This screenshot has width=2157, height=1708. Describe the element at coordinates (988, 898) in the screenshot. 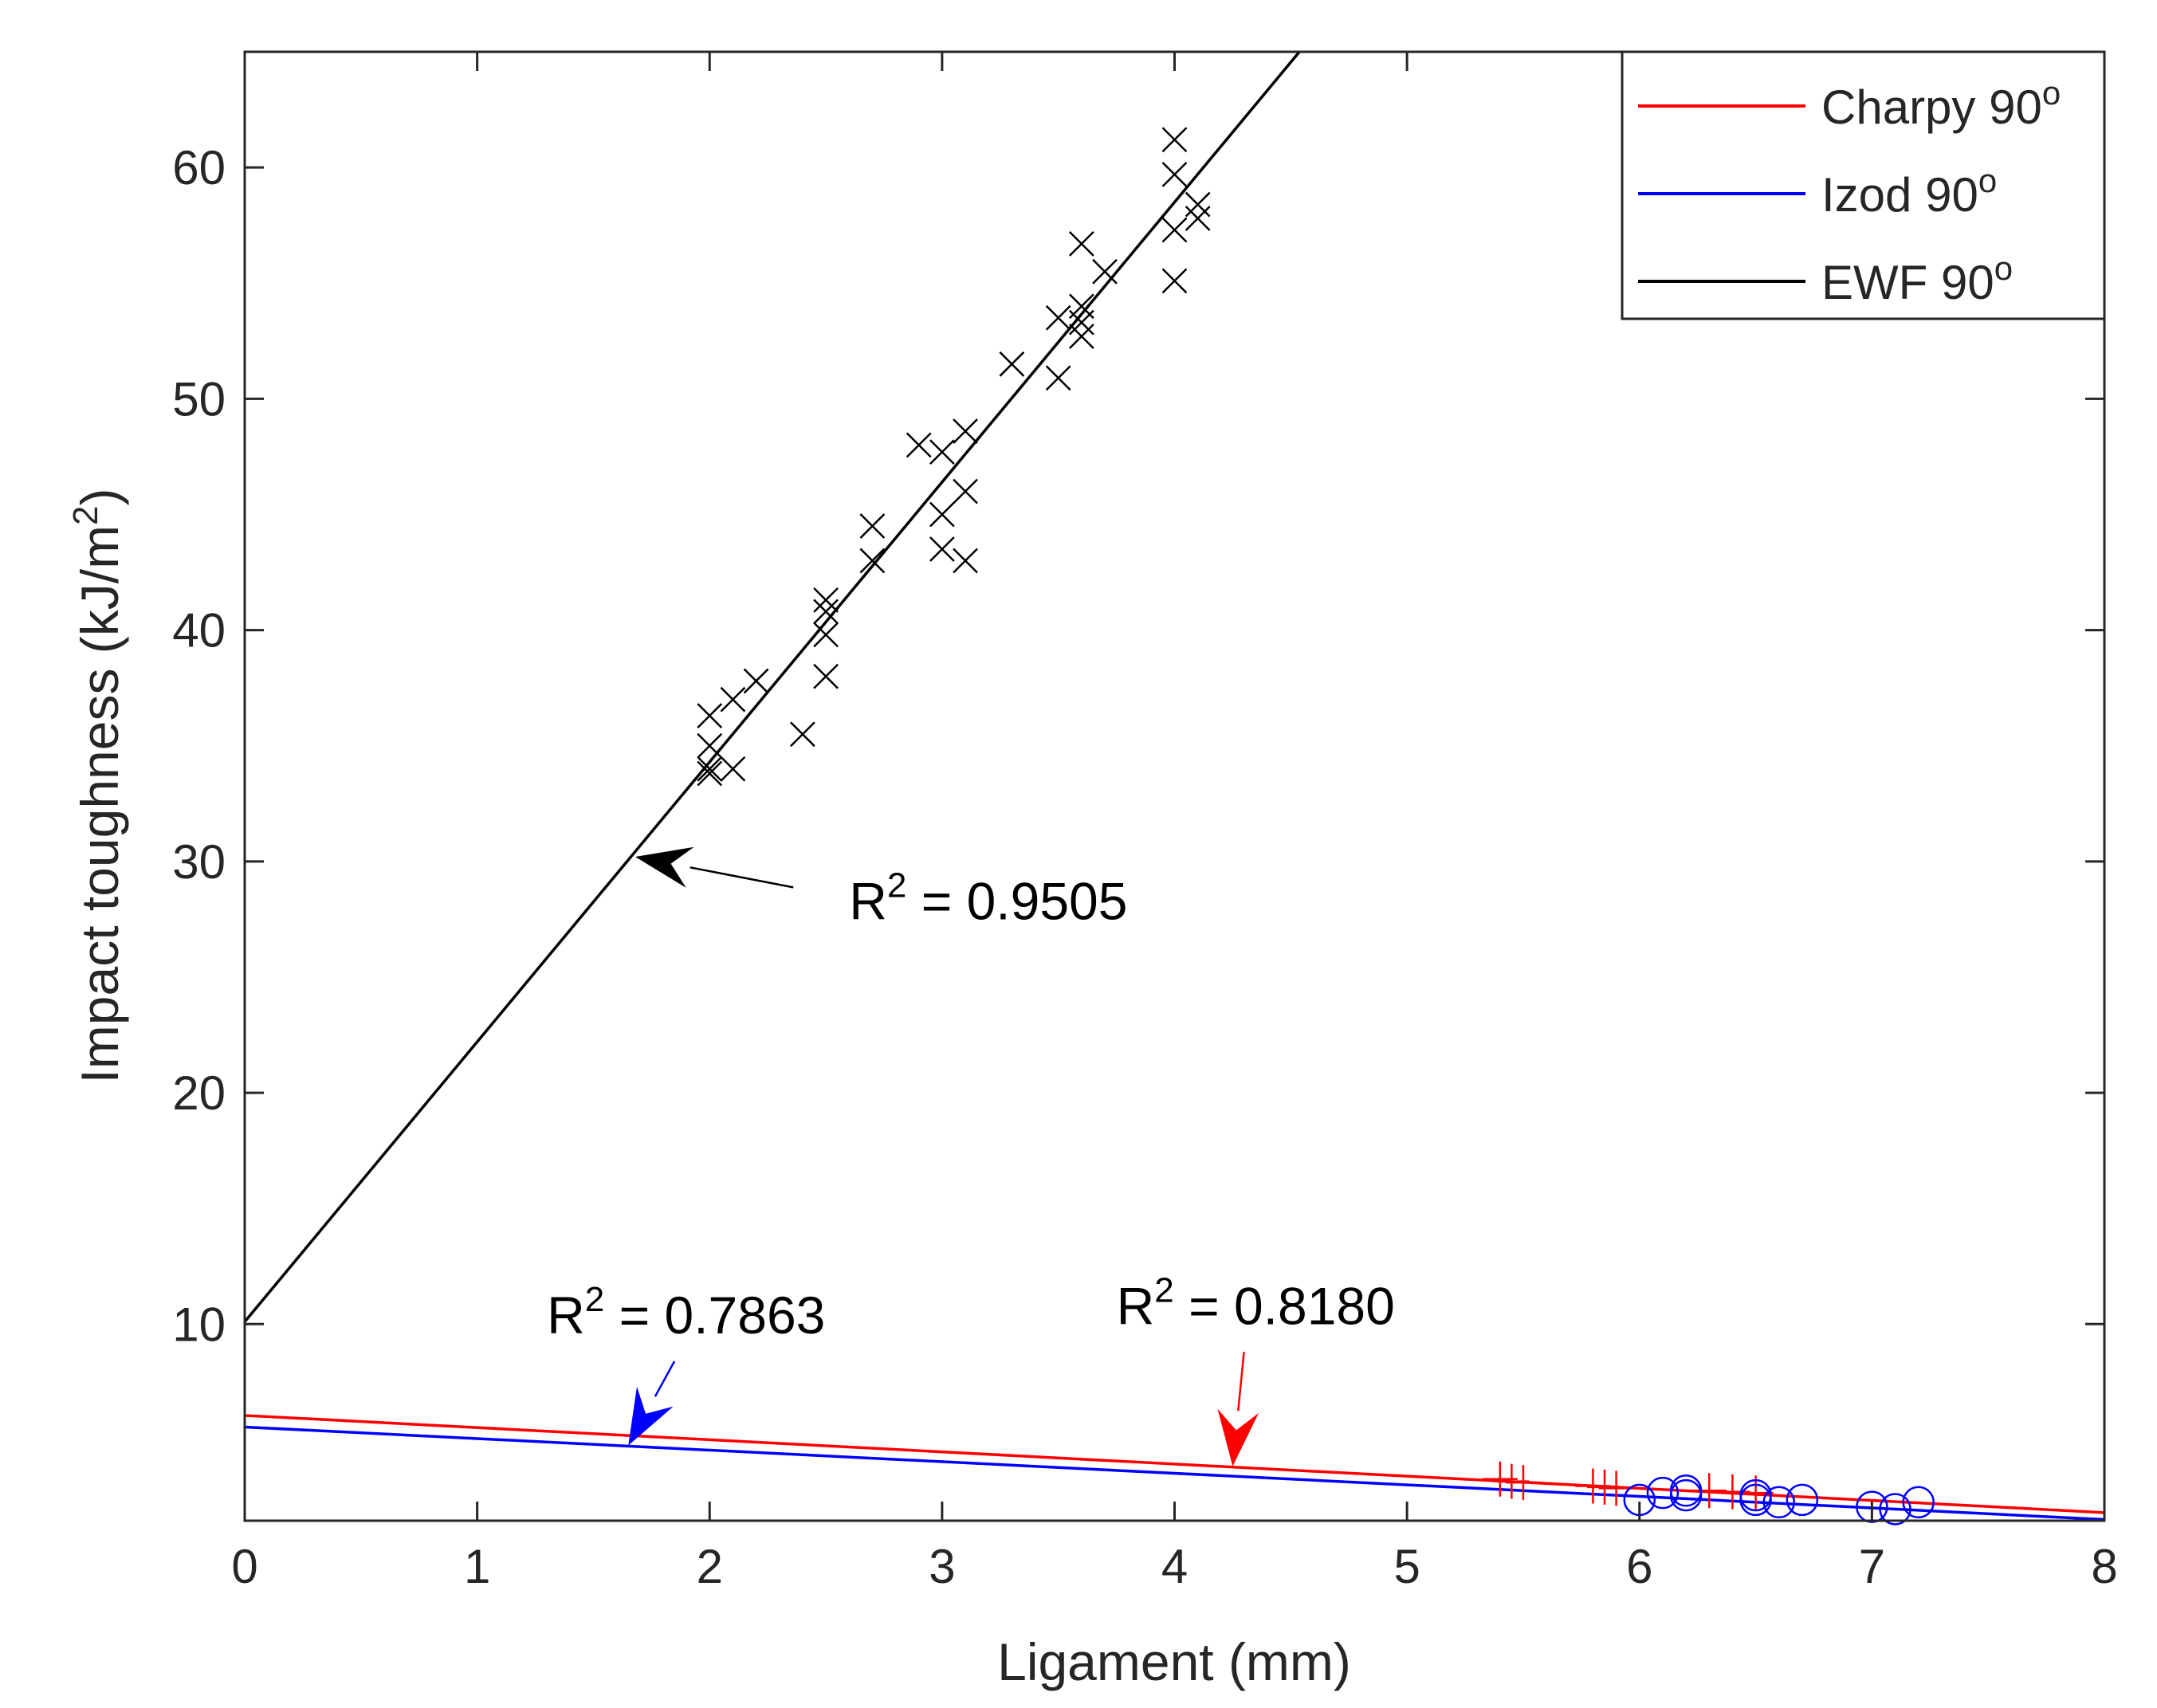

I see `annotation-text: R2 = 0.9505` at that location.